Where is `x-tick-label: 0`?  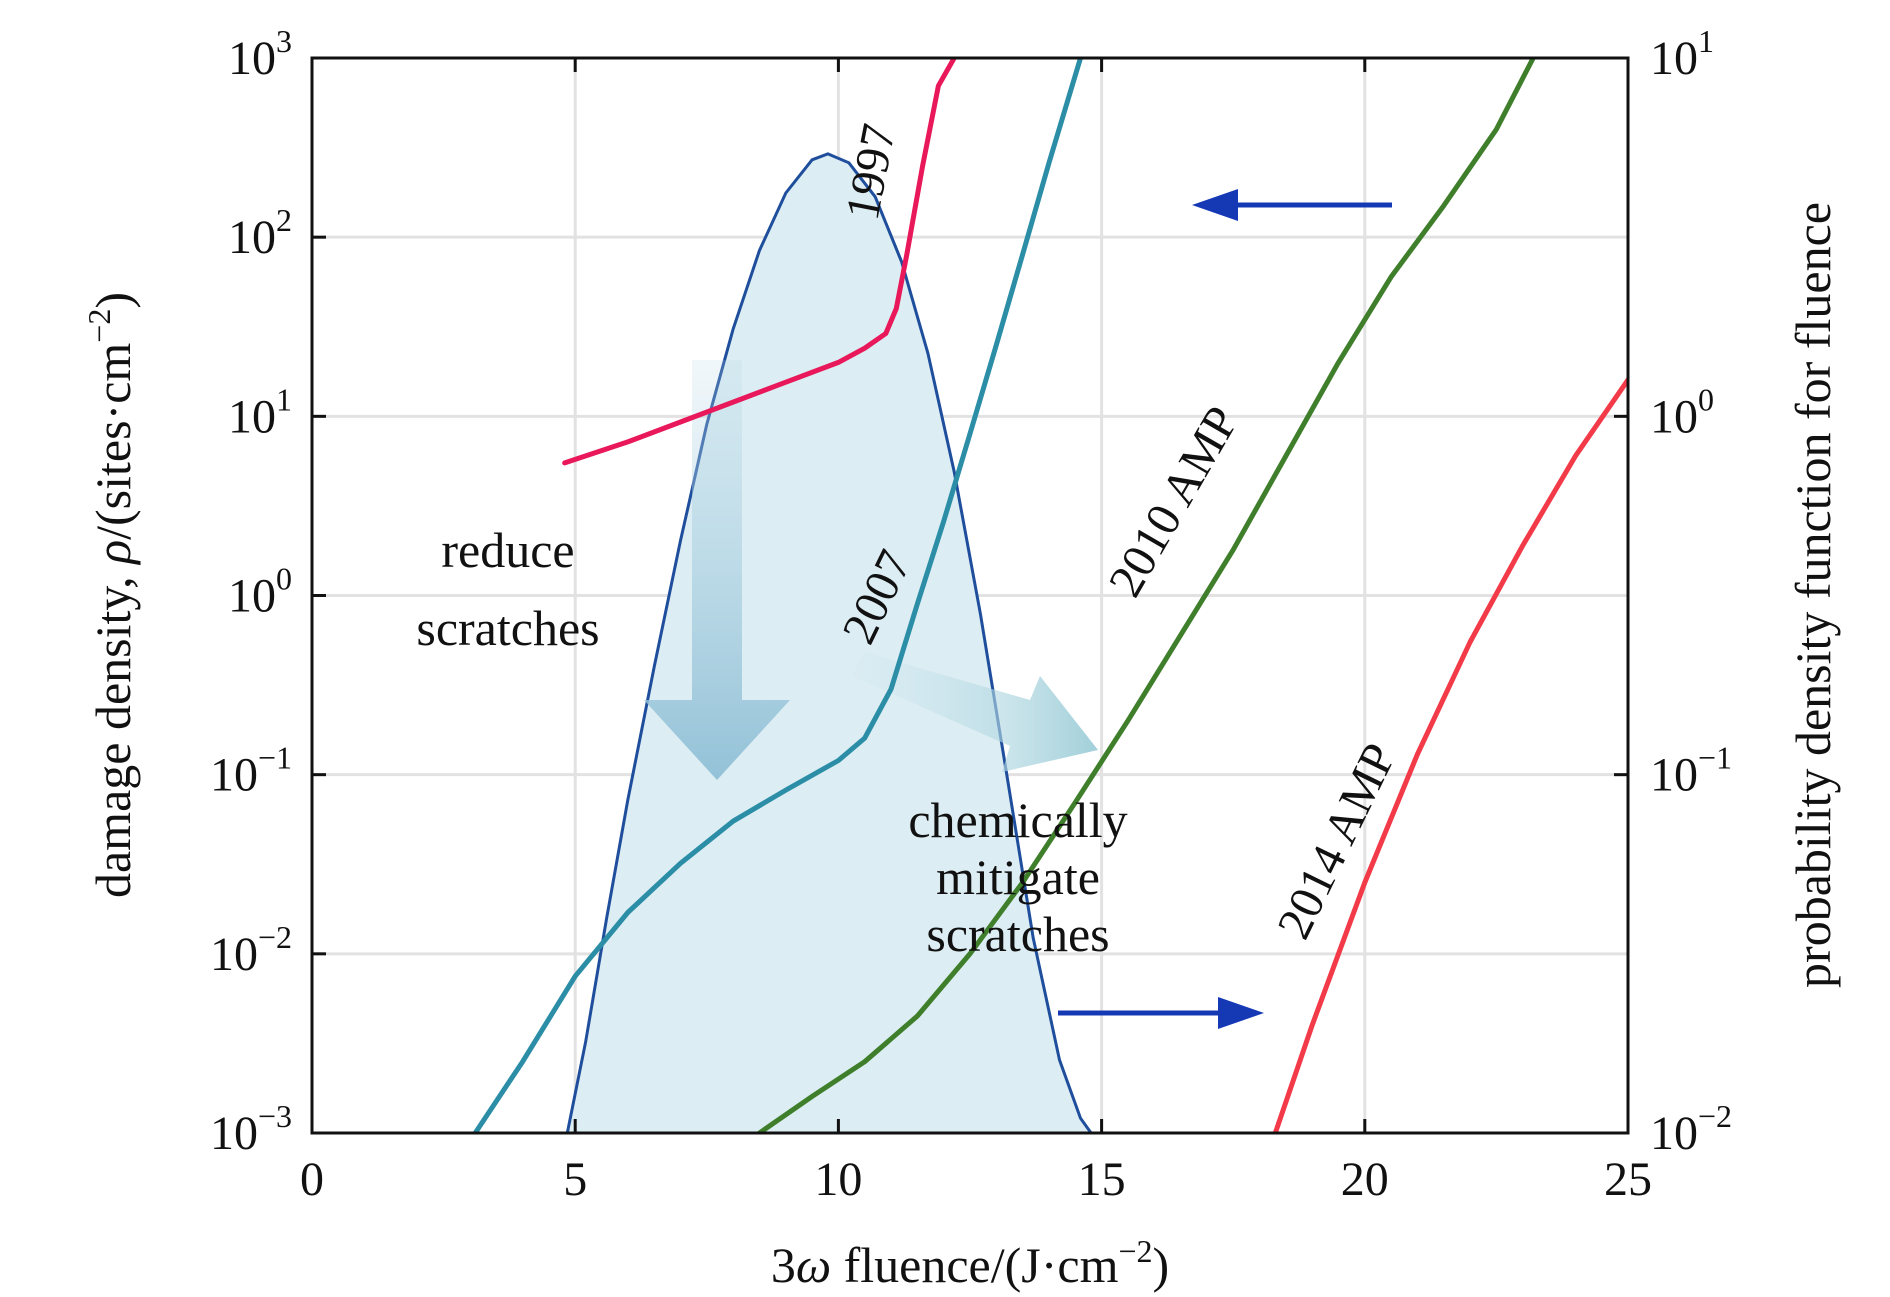
x-tick-label: 0 is located at coordinates (312, 1179).